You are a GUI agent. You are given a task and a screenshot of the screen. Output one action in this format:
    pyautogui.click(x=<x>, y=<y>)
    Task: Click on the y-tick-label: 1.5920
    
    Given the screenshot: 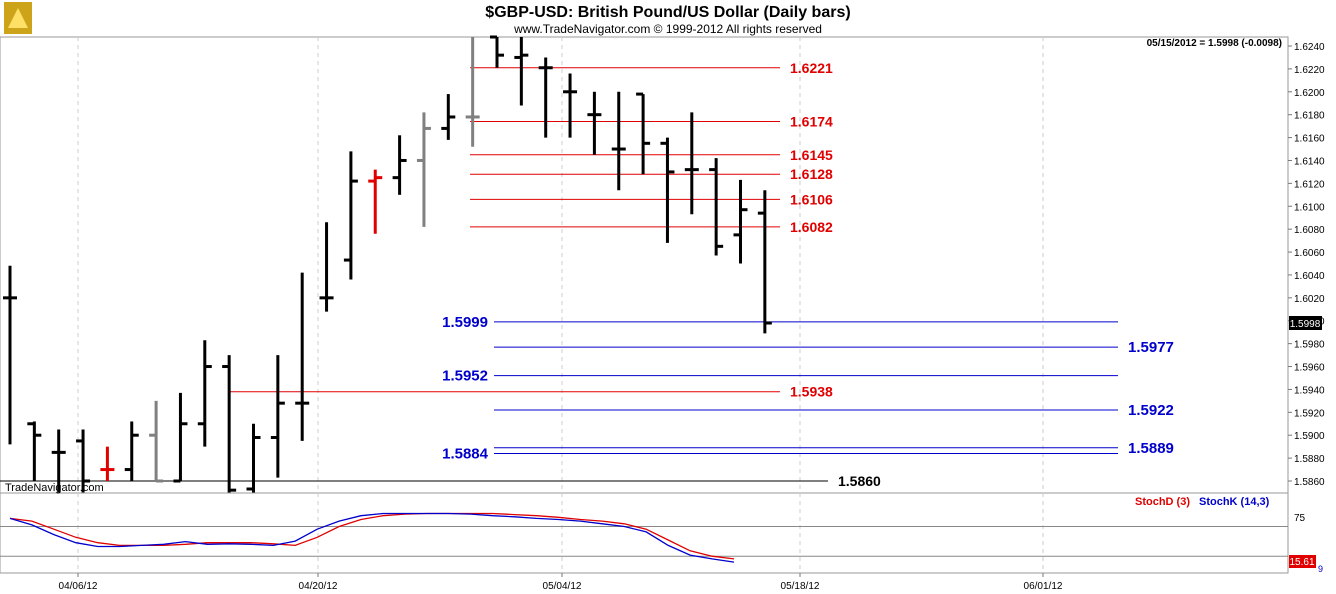 What is the action you would take?
    pyautogui.click(x=1309, y=413)
    